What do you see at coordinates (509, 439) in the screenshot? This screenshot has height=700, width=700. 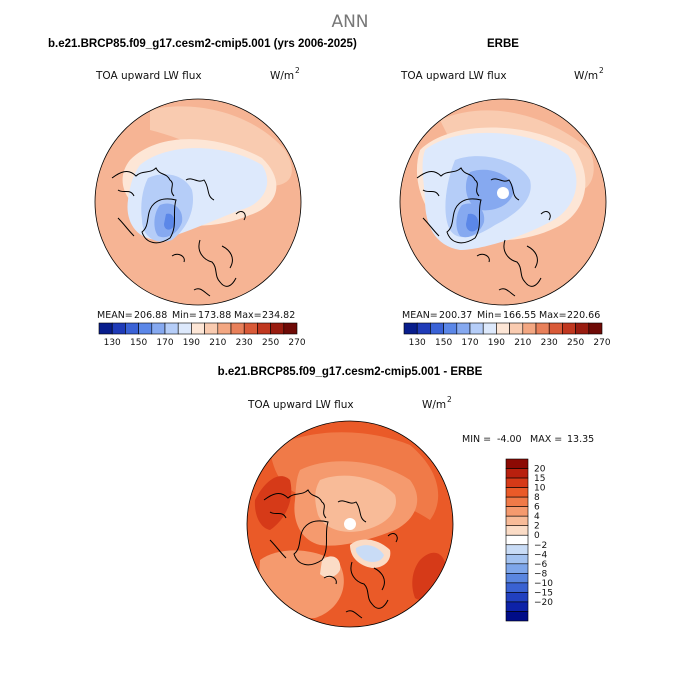 I see `panel-diff-min-value: -4.00` at bounding box center [509, 439].